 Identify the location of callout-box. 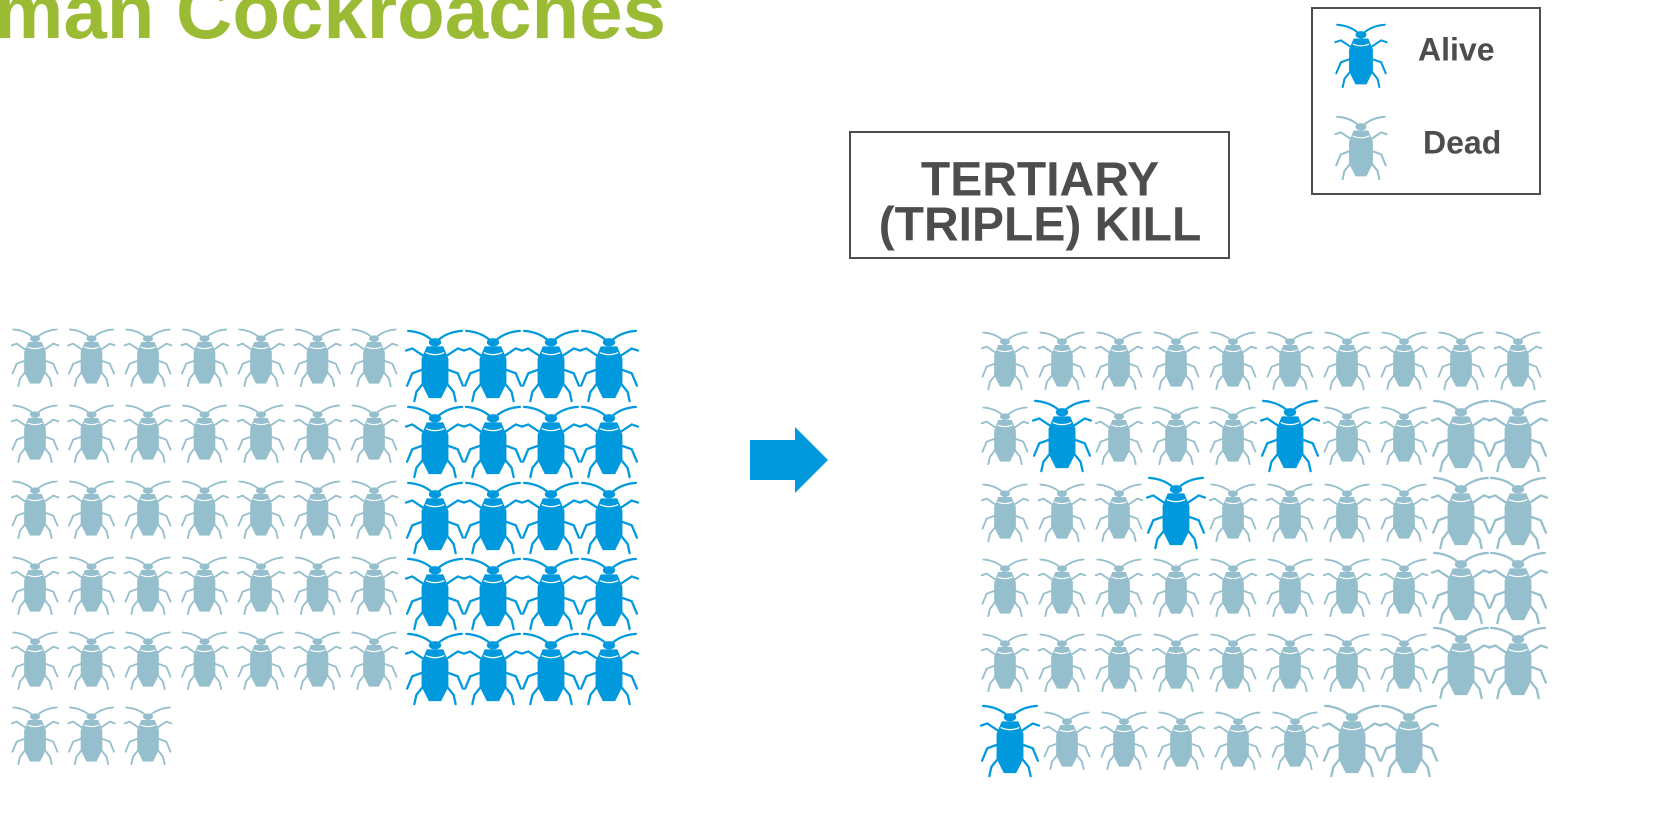
(1039, 195).